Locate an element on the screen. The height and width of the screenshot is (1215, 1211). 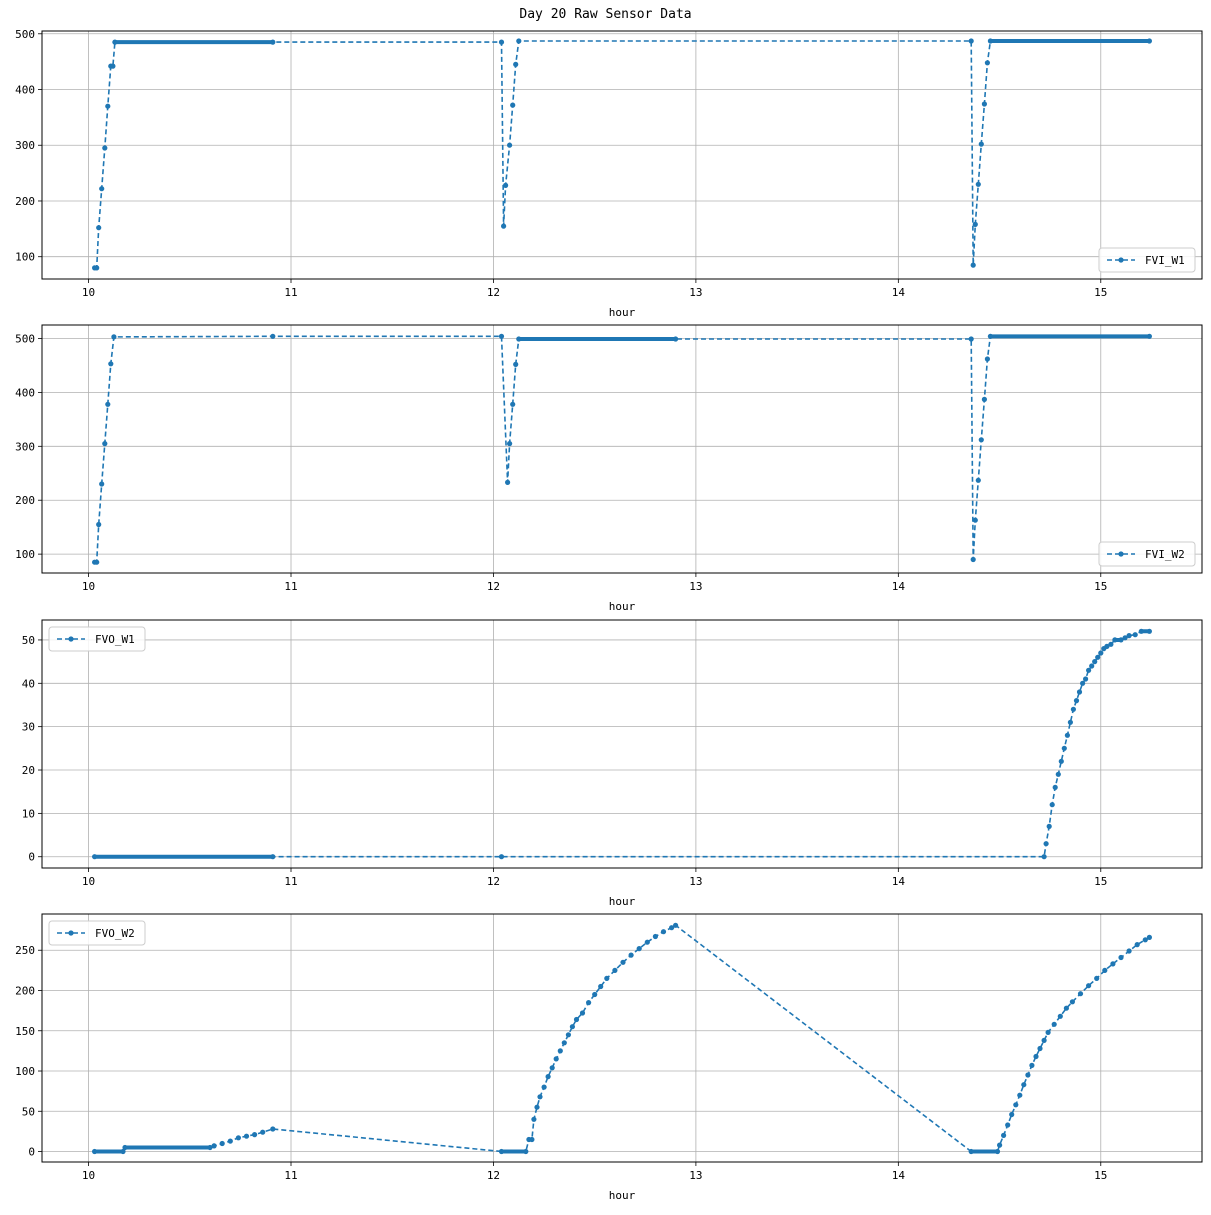
y-tick-label: 100 is located at coordinates (25, 1071).